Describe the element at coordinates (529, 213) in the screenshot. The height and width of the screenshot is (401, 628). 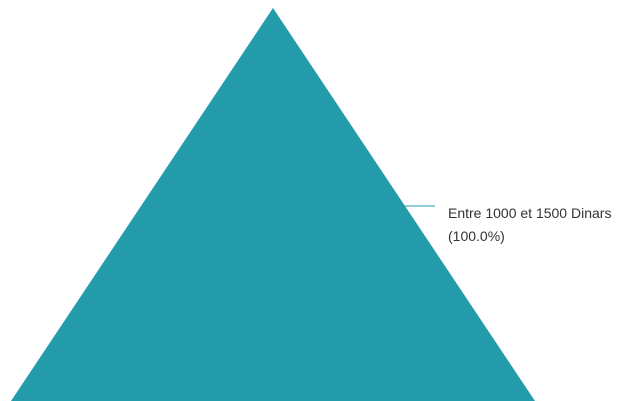
I see `data-label-category: Entre 1000 et 1500 Dinars` at that location.